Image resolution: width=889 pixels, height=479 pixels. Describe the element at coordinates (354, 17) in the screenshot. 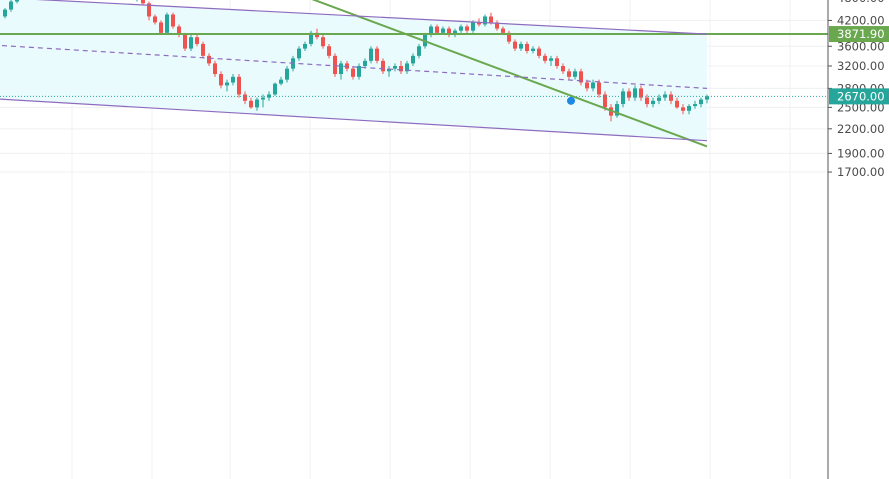

I see `channel-upper-line` at that location.